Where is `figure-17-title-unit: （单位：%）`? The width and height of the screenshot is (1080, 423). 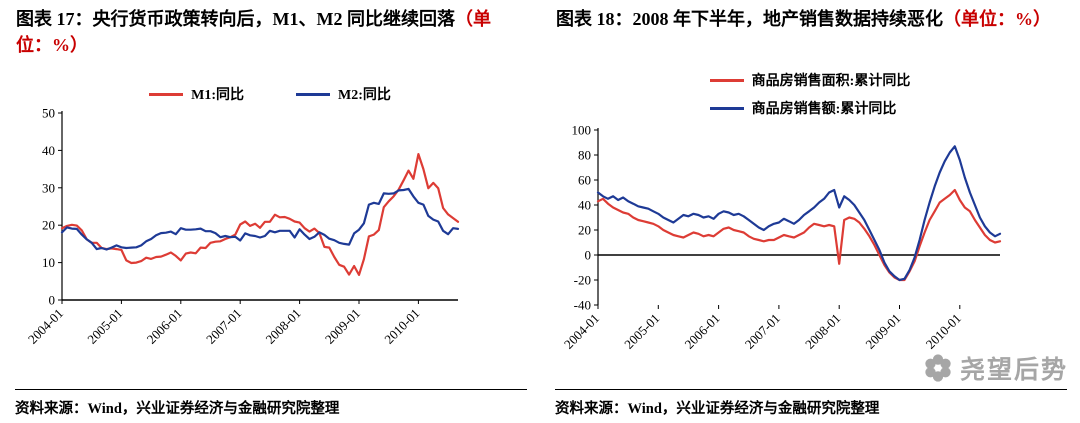
figure-17-title-unit: （单位：%） is located at coordinates (253, 32).